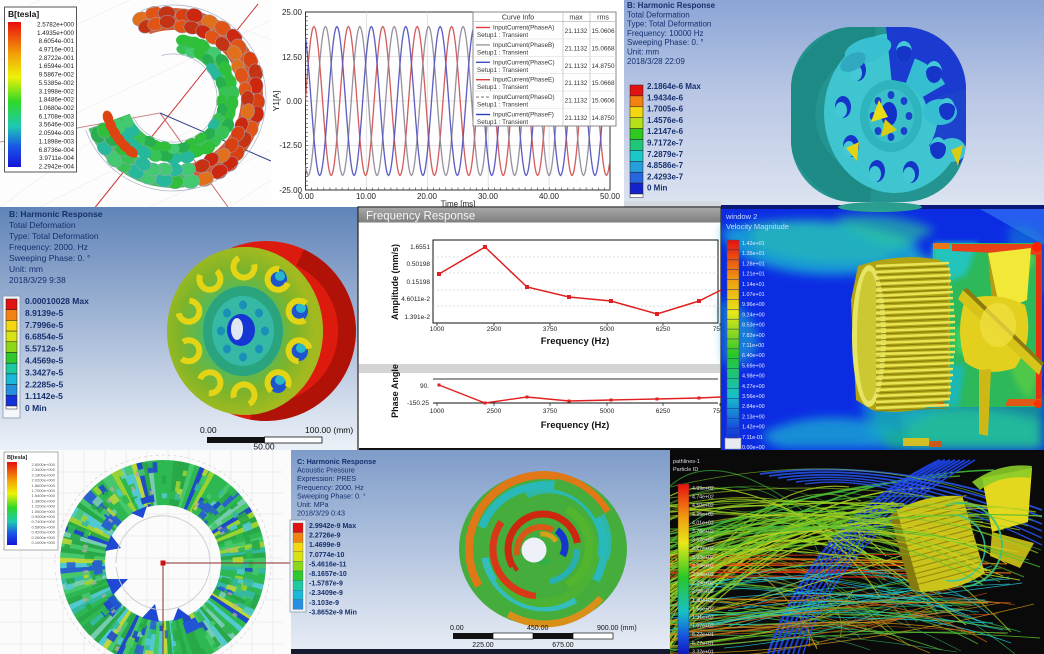 The height and width of the screenshot is (654, 1044). What do you see at coordinates (57, 50) in the screenshot?
I see `svg-text: 4.9716e-001` at bounding box center [57, 50].